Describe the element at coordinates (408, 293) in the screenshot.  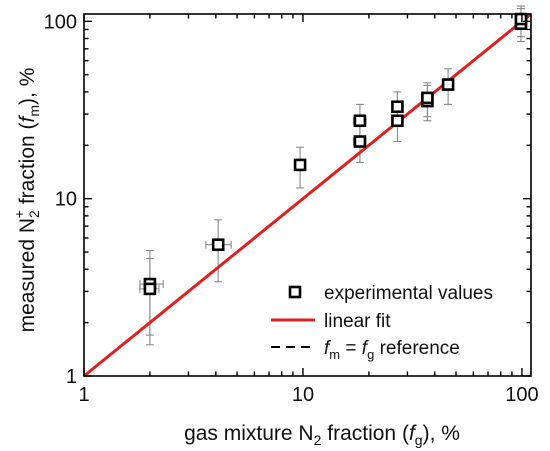
I see `legend-label-experimental: experimental values` at that location.